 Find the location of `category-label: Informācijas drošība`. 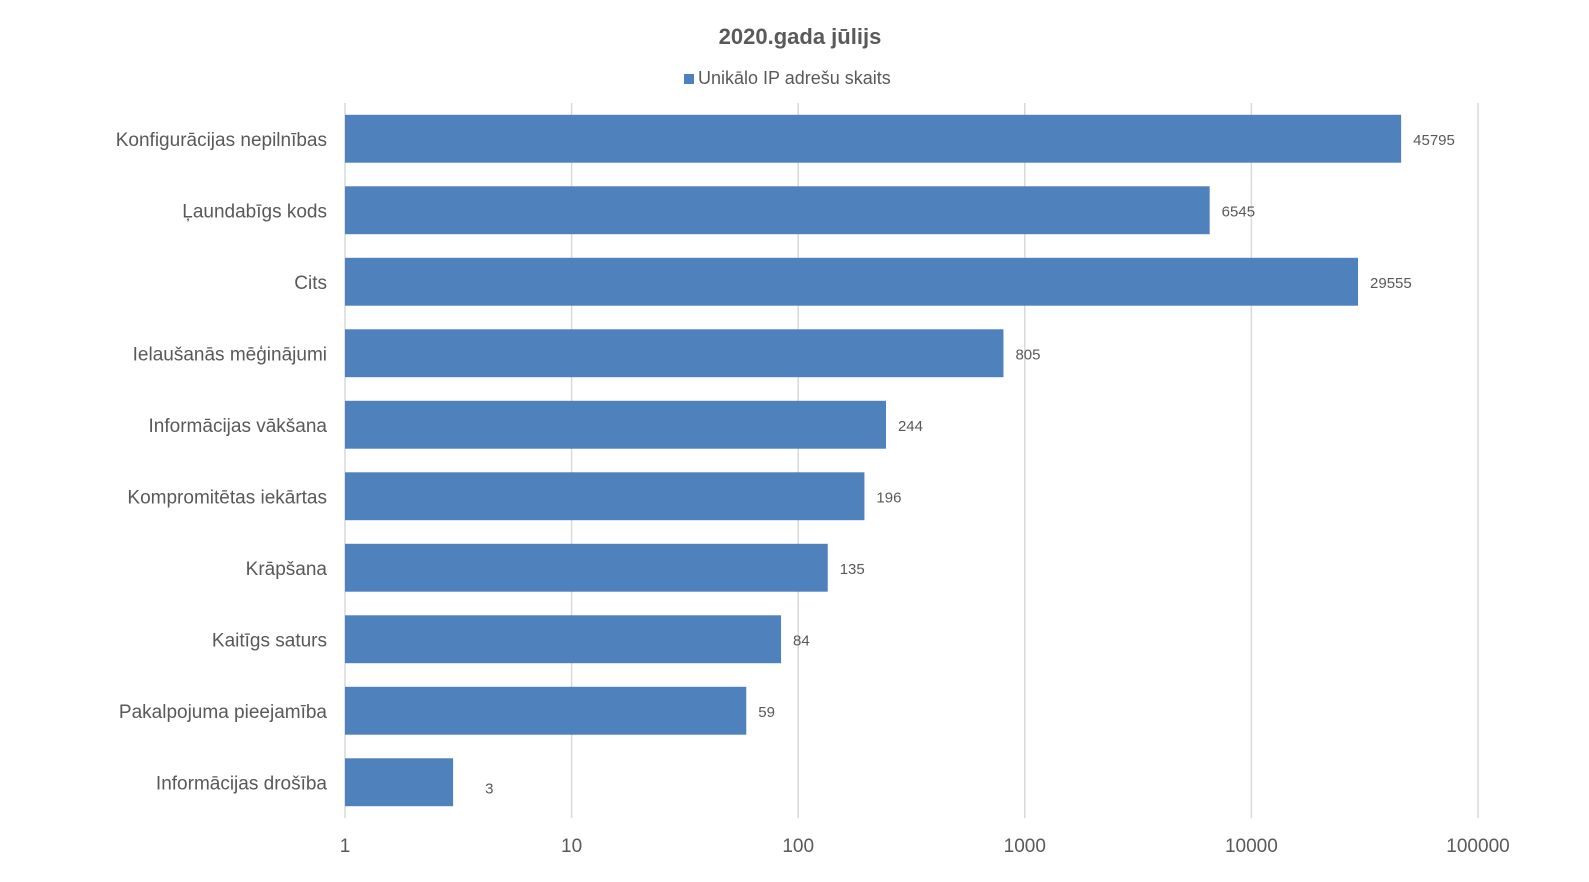

category-label: Informācijas drošība is located at coordinates (242, 783).